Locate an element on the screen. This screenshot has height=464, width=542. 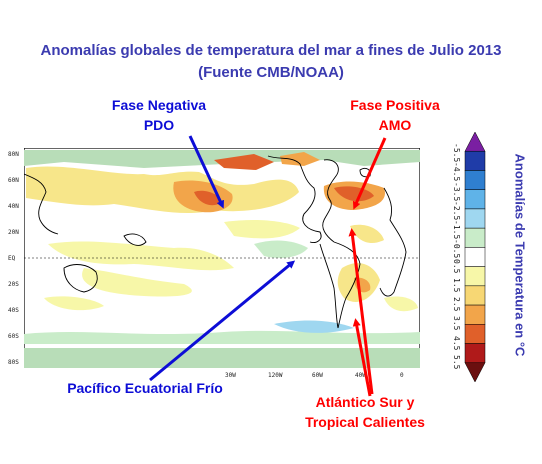
lat-label-60n: 60N is located at coordinates (13, 180).